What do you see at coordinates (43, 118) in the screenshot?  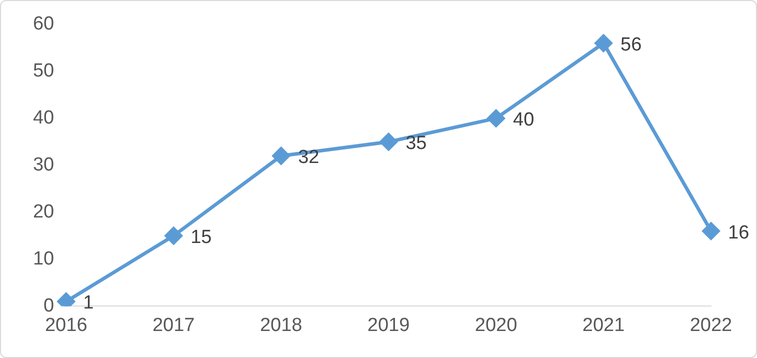 I see `y-tick-label: 40` at bounding box center [43, 118].